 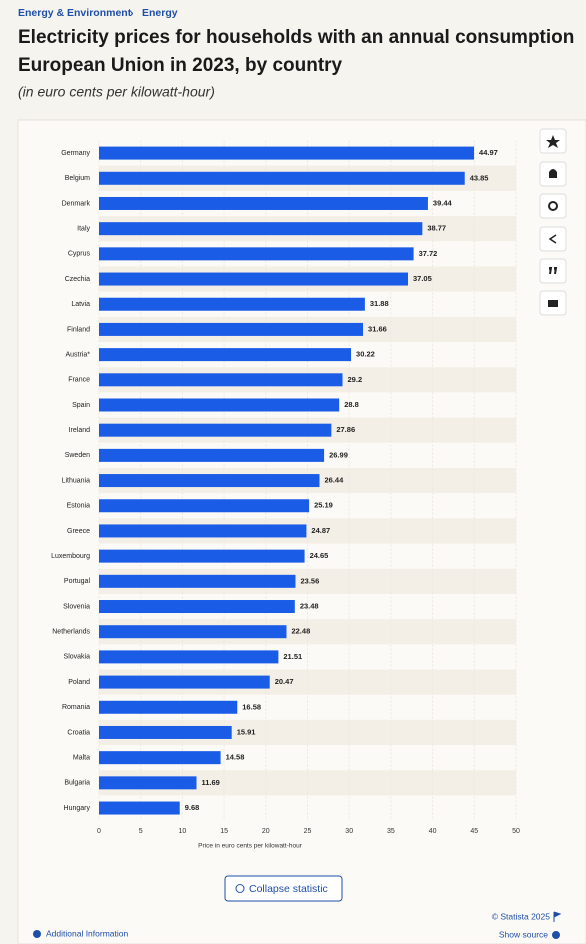 What do you see at coordinates (250, 846) in the screenshot?
I see `x-axis-title: Price in euro cents per kilowatt-hour` at bounding box center [250, 846].